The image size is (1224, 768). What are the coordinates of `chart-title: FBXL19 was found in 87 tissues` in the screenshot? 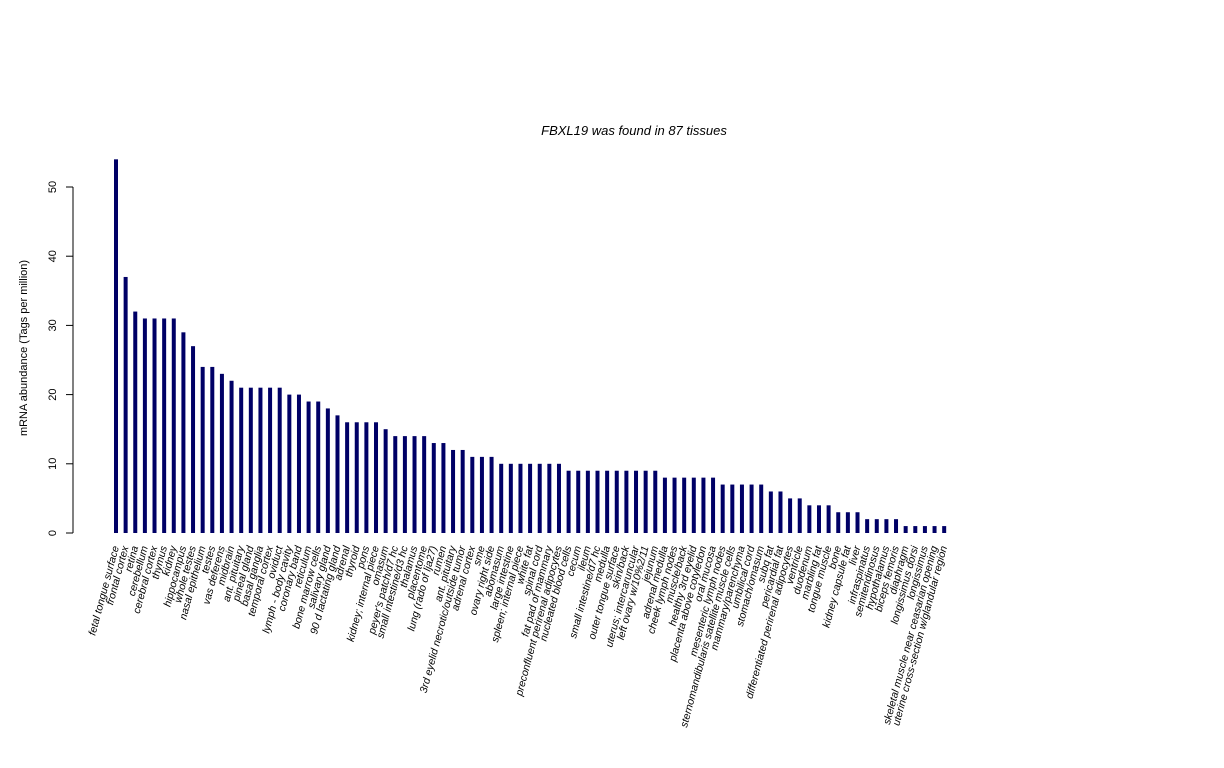 It's located at (634, 130).